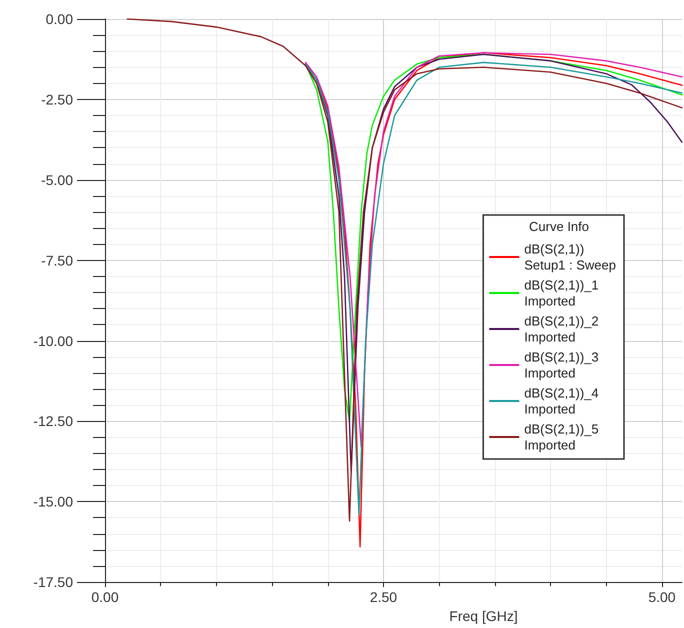  What do you see at coordinates (105, 597) in the screenshot?
I see `x-tick-label: 0.00` at bounding box center [105, 597].